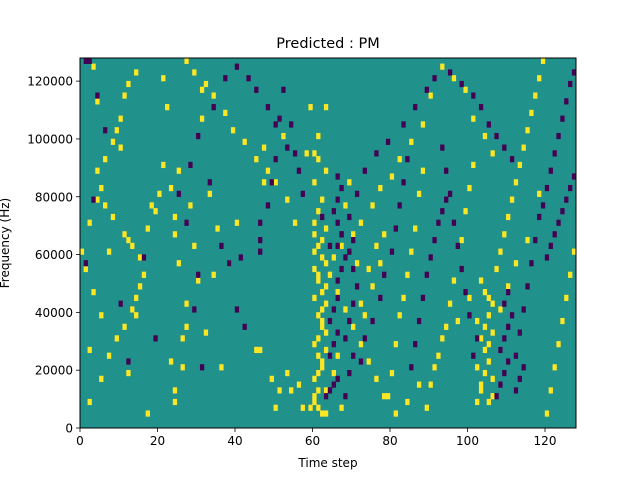 Image resolution: width=640 pixels, height=480 pixels. Describe the element at coordinates (312, 441) in the screenshot. I see `x-tick-label: 60` at that location.